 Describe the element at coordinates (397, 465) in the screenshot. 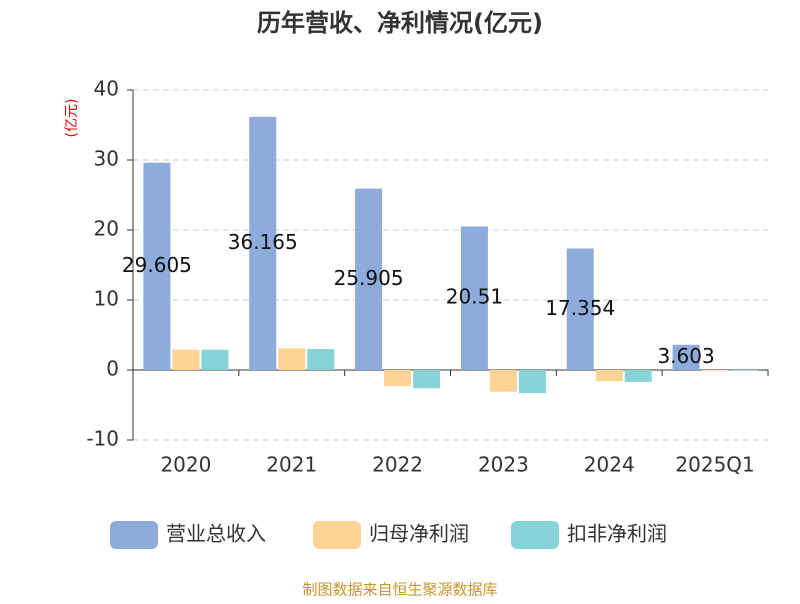

I see `x-tick-label: 2022` at that location.